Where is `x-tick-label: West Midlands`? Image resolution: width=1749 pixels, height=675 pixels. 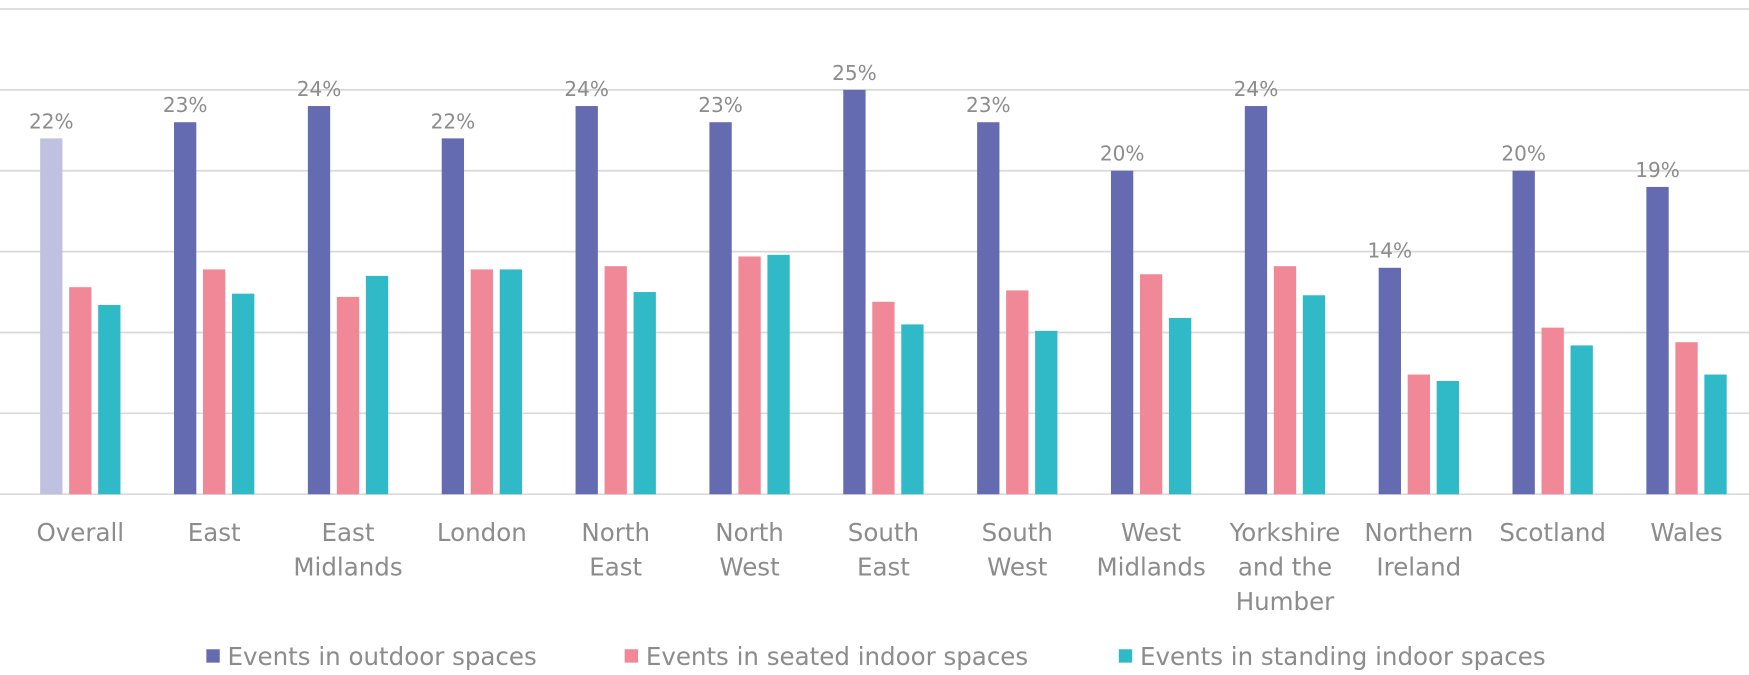
x-tick-label: West Midlands is located at coordinates (1151, 550).